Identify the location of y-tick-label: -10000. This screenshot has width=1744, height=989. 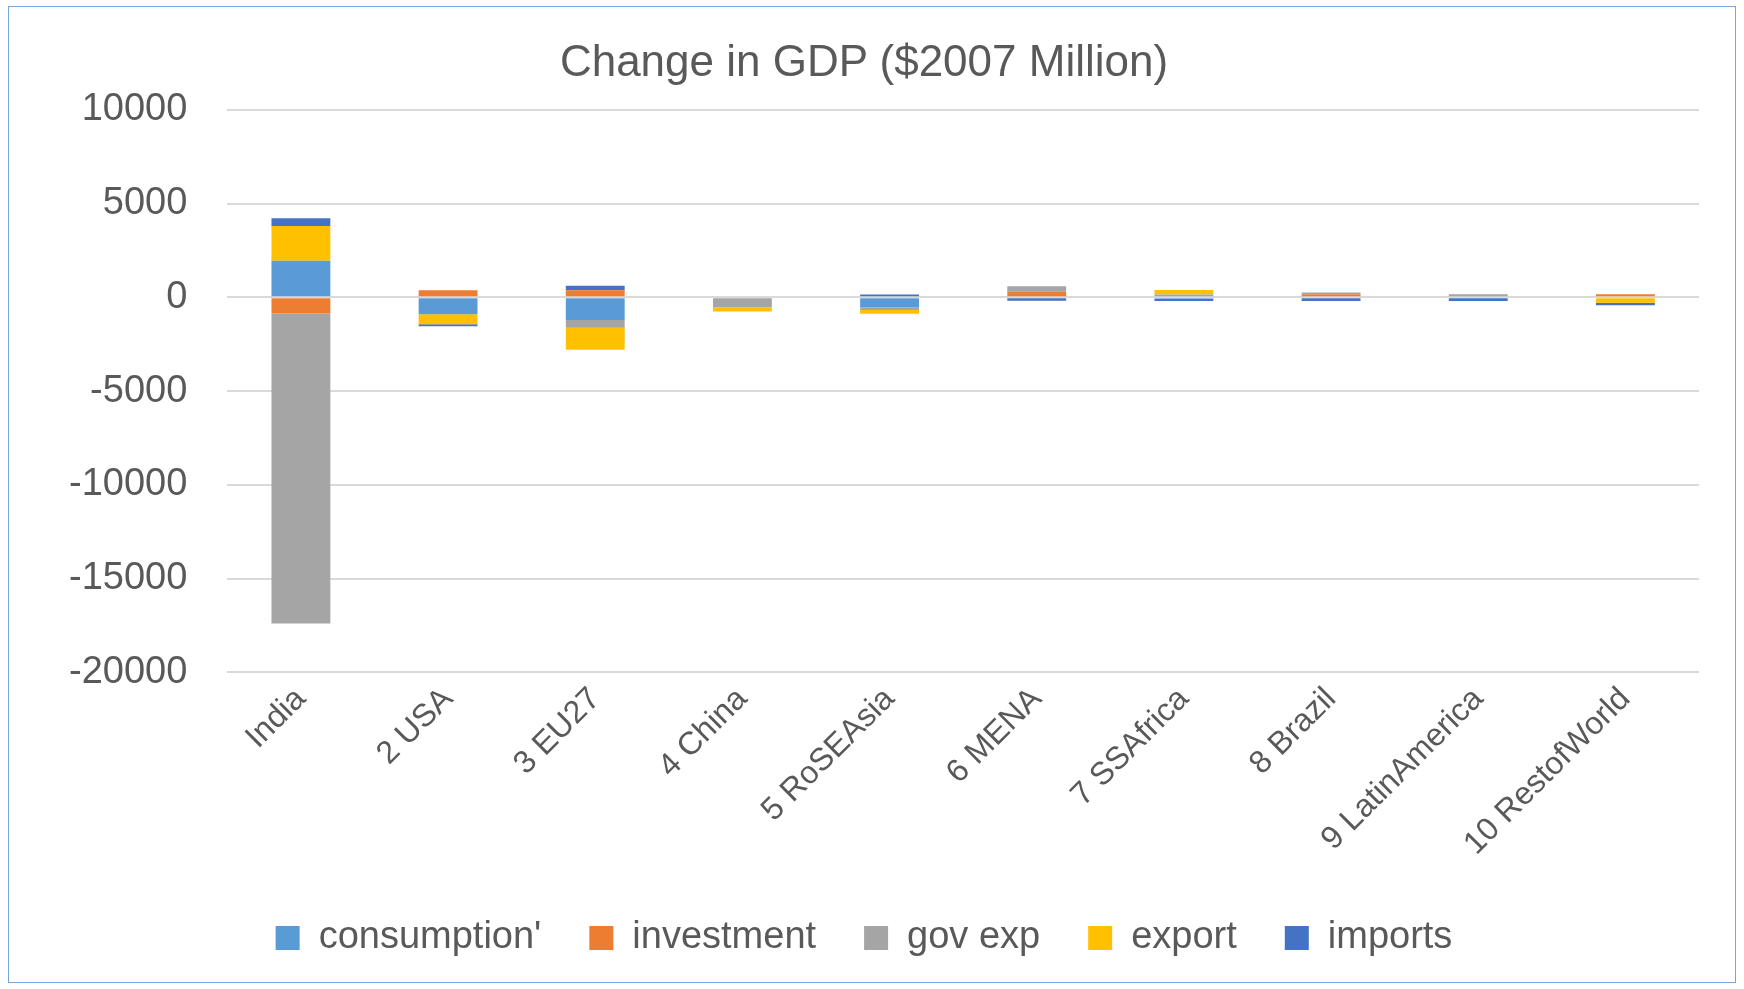
(128, 482).